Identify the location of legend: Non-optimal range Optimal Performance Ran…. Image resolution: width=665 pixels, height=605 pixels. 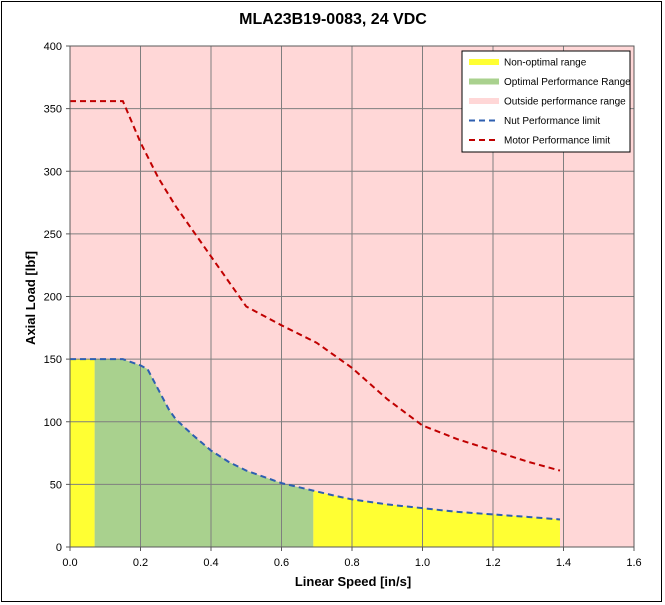
(546, 101).